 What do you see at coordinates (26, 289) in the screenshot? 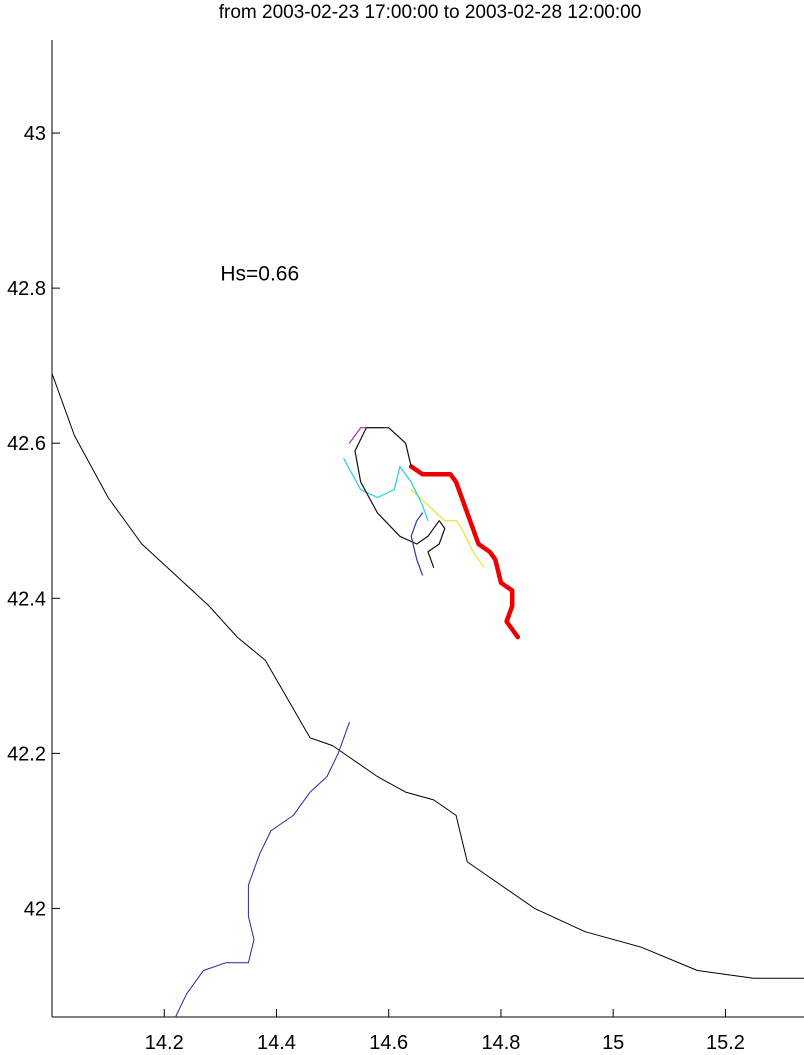
I see `y-tick-label-4: 42.8` at bounding box center [26, 289].